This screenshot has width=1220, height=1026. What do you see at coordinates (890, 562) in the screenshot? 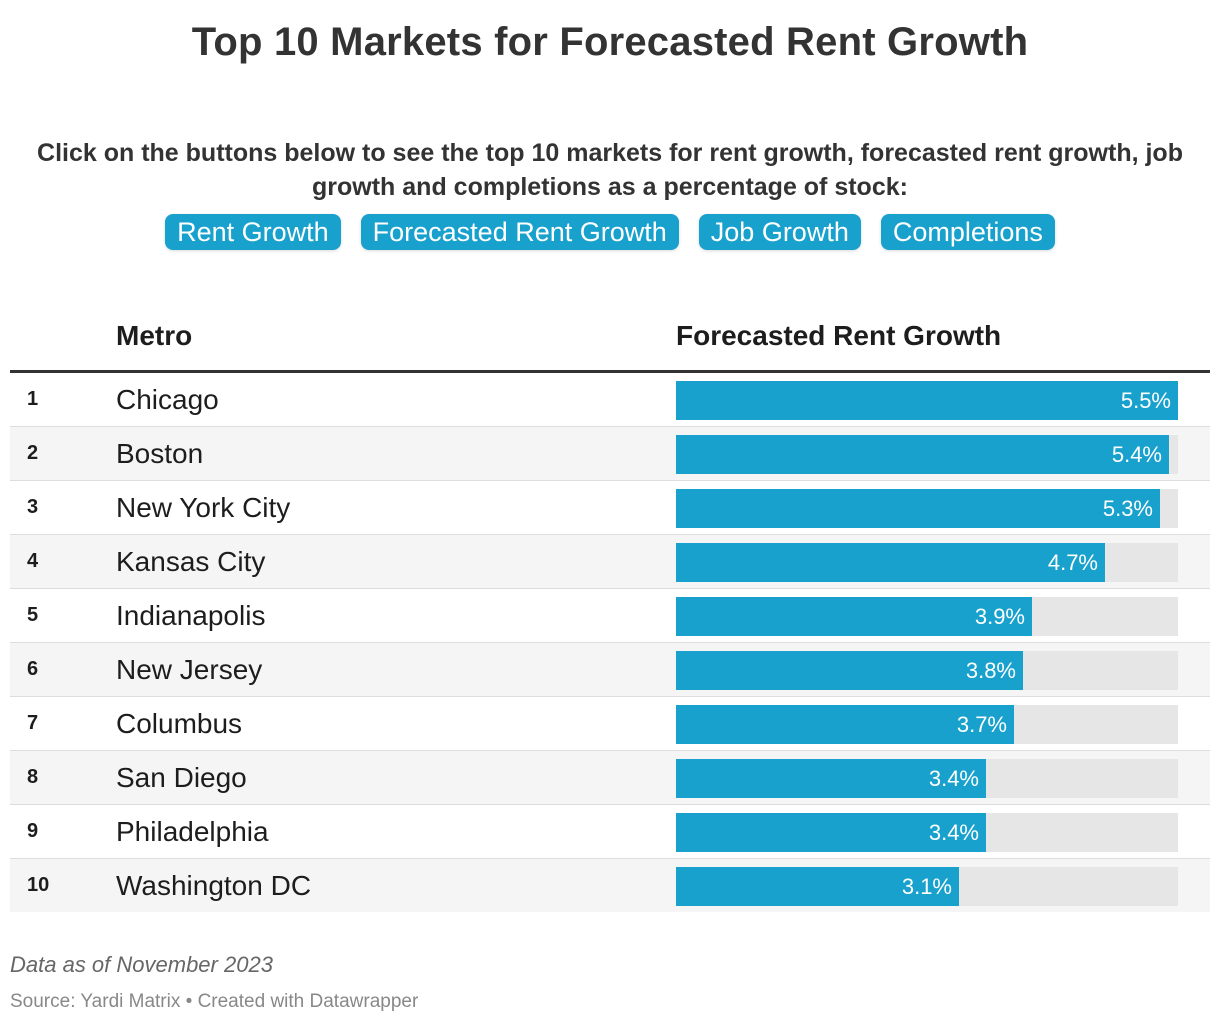
I see `value-bar: 4.7%` at bounding box center [890, 562].